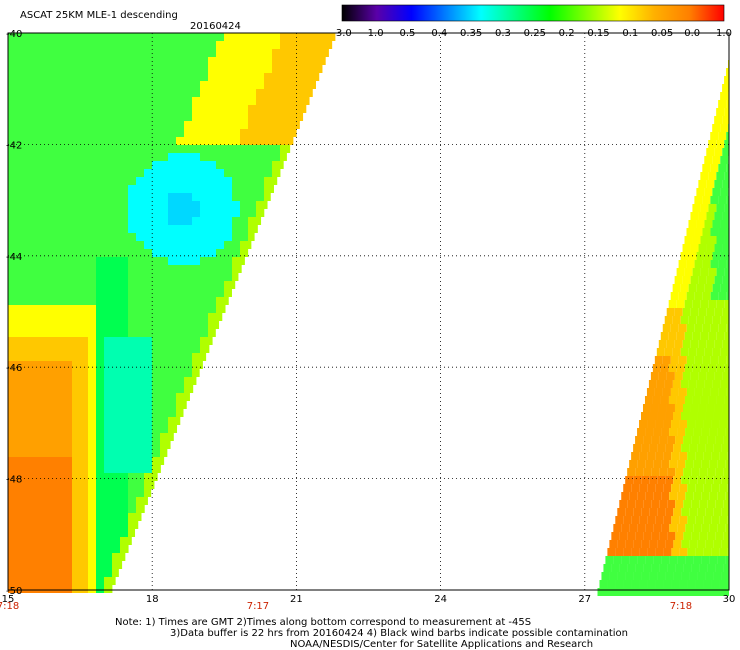  What do you see at coordinates (14, 313) in the screenshot?
I see `latitude-labels: -40-42-44-46-48-50` at bounding box center [14, 313].